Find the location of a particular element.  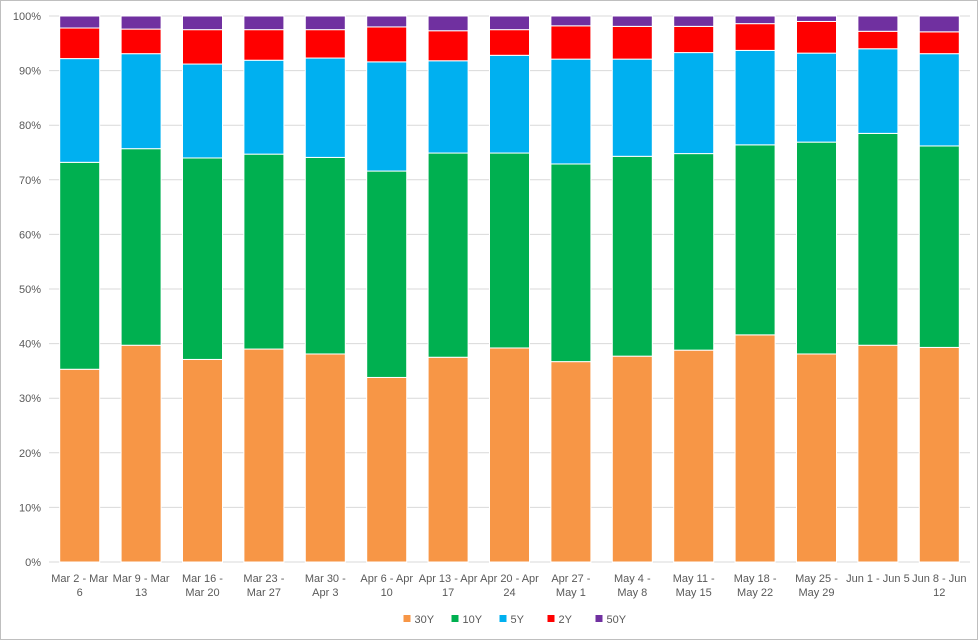

x-tick-label: 17 is located at coordinates (448, 593).